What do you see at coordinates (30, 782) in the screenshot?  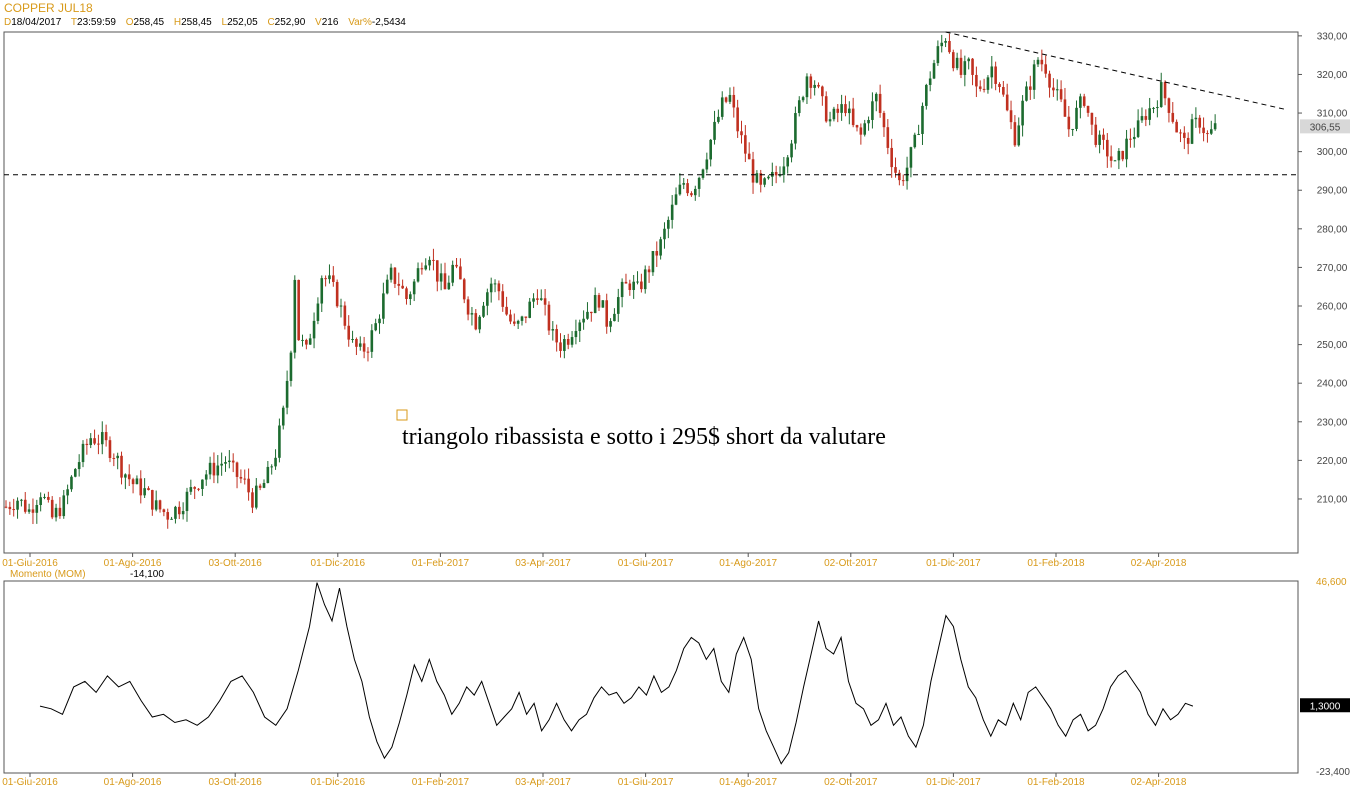 I see `momentum-x-tick-label: 01-Giu-2016` at bounding box center [30, 782].